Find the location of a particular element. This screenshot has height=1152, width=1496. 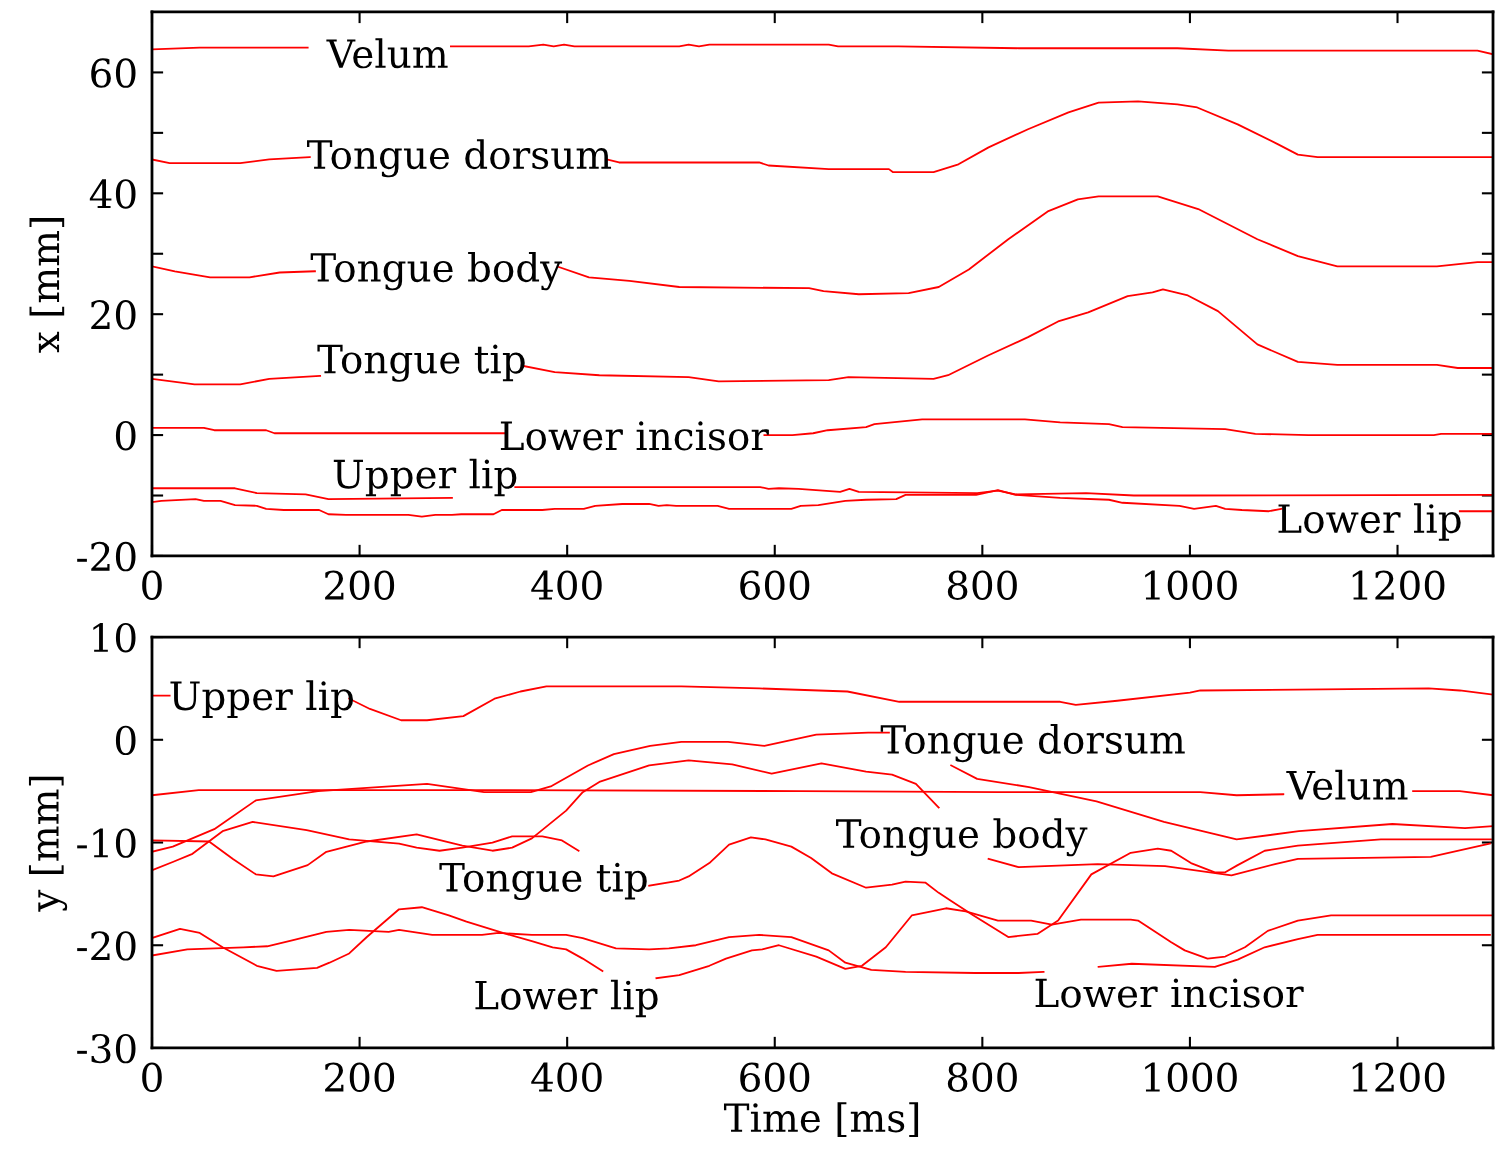

y-tick-label: 60 is located at coordinates (113, 73).